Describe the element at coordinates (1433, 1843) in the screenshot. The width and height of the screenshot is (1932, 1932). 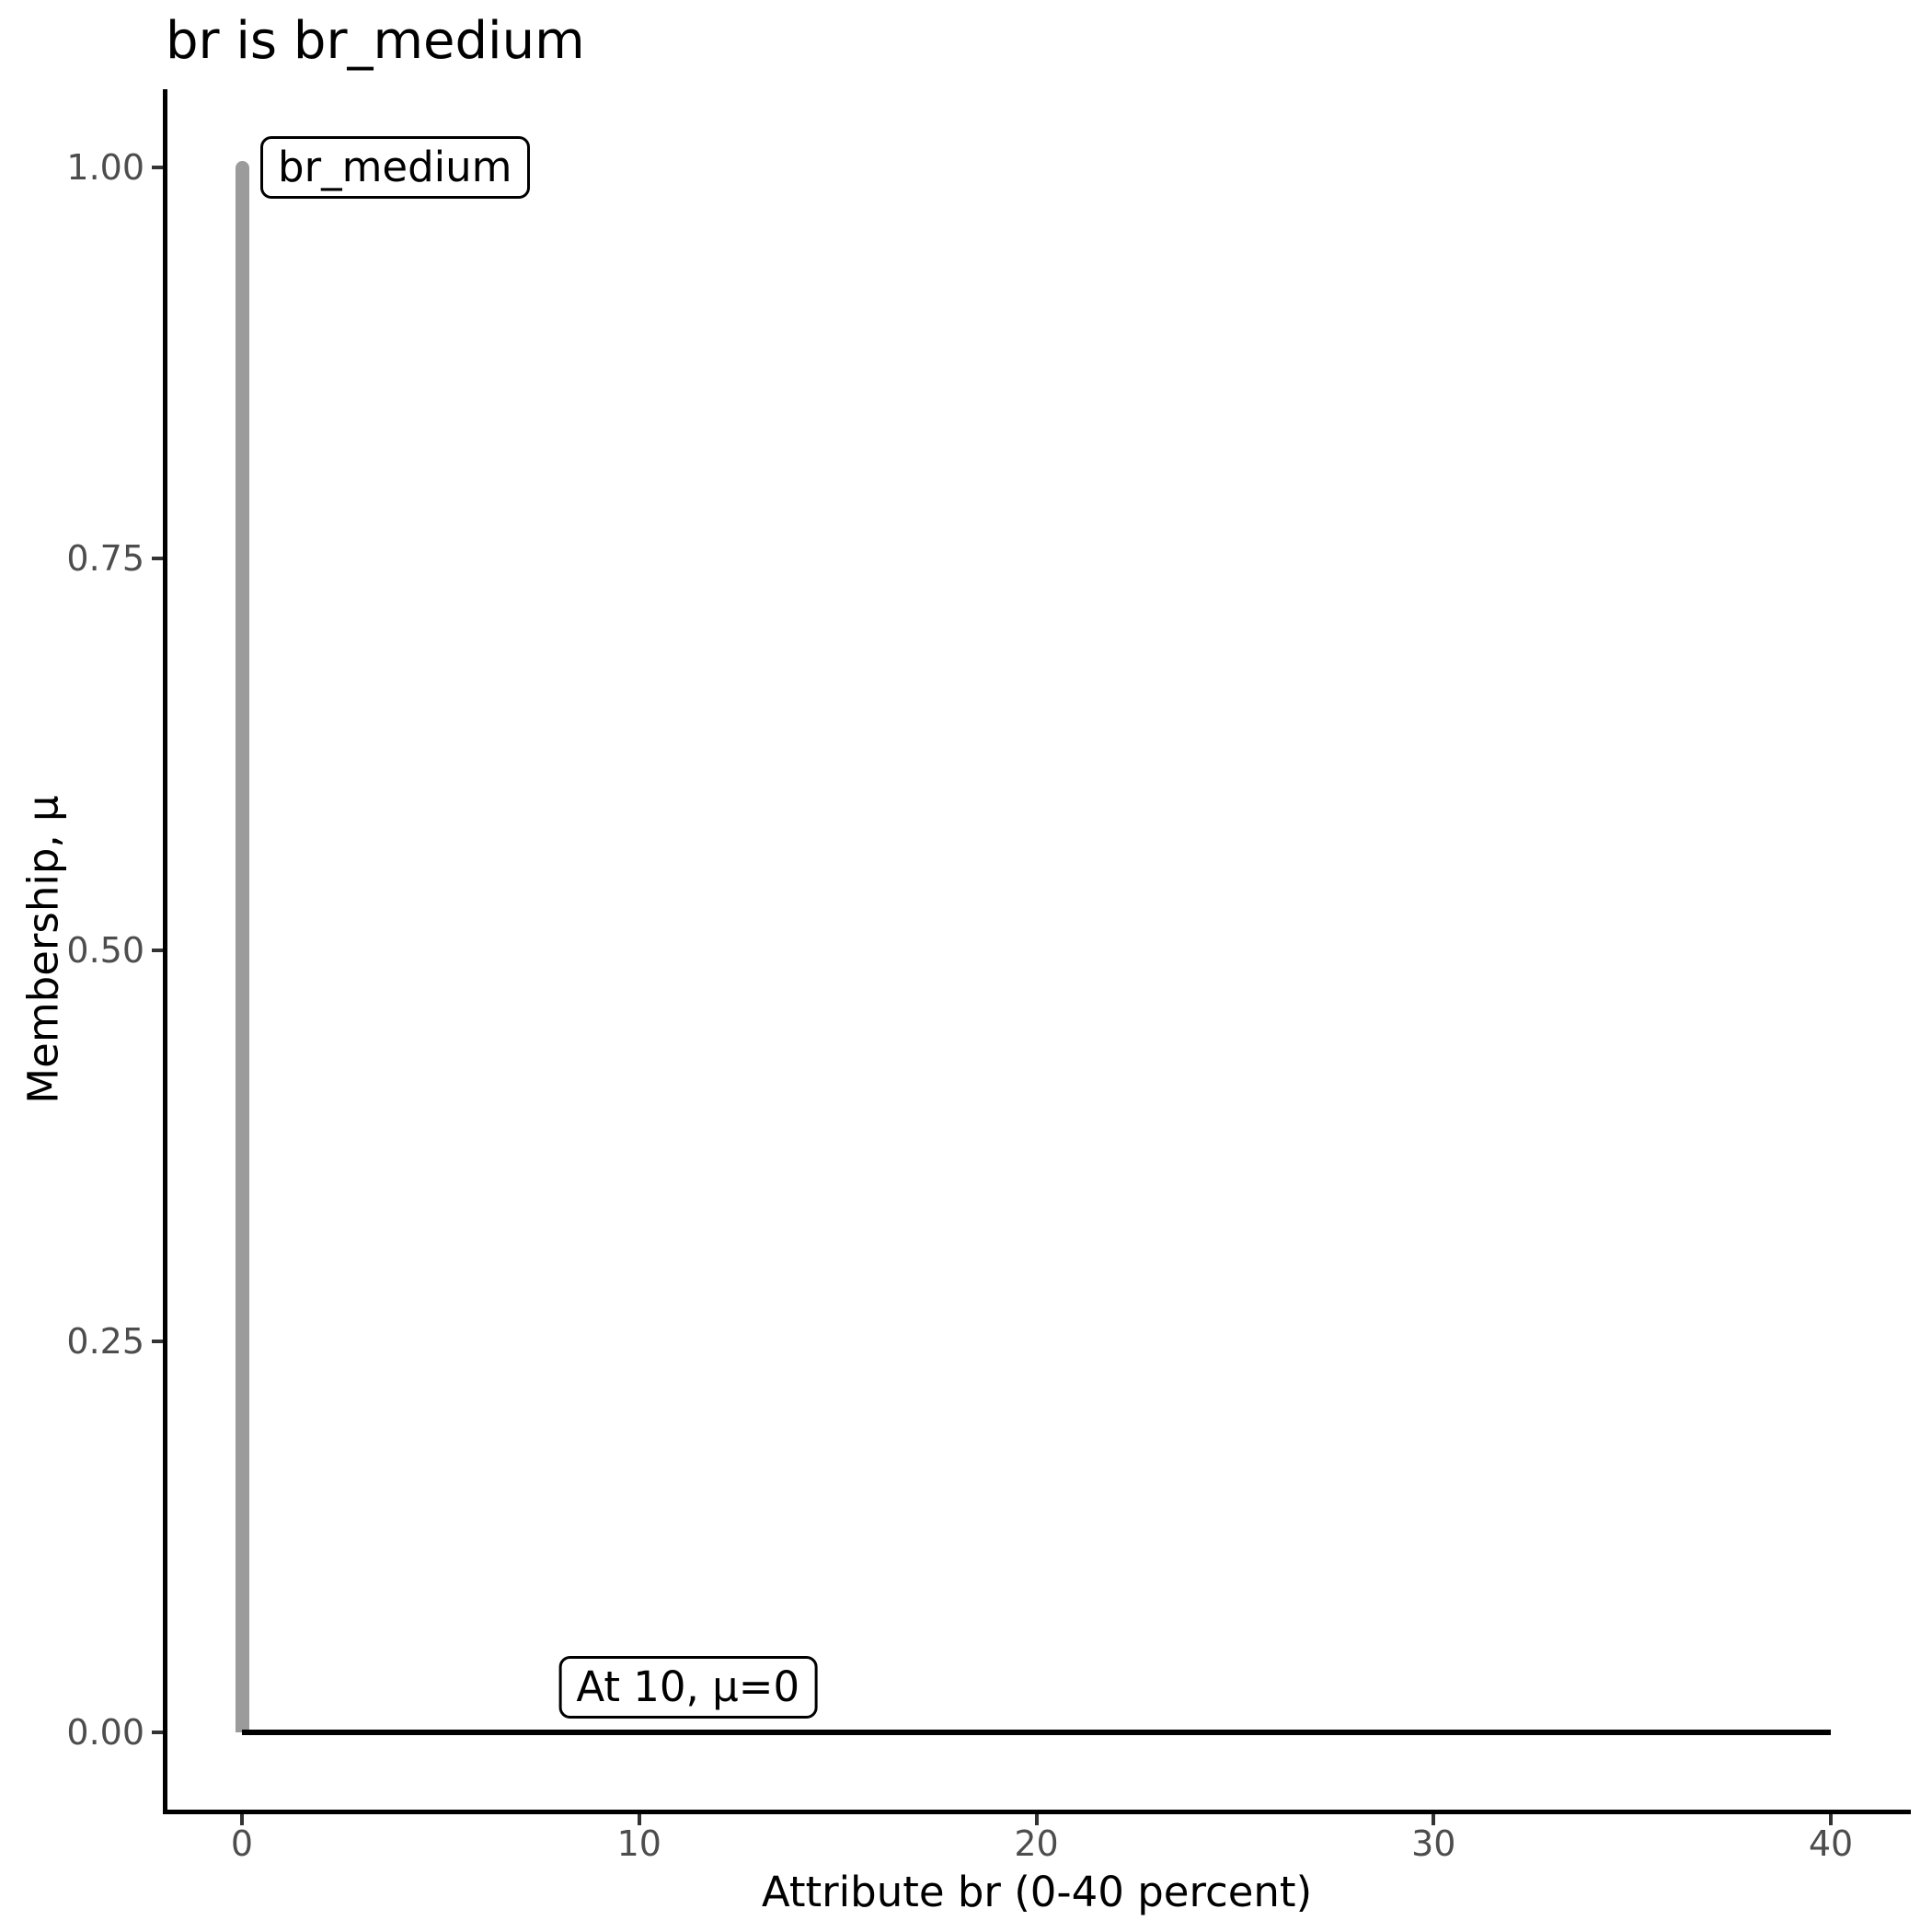
I see `x-tick-label: 30` at that location.